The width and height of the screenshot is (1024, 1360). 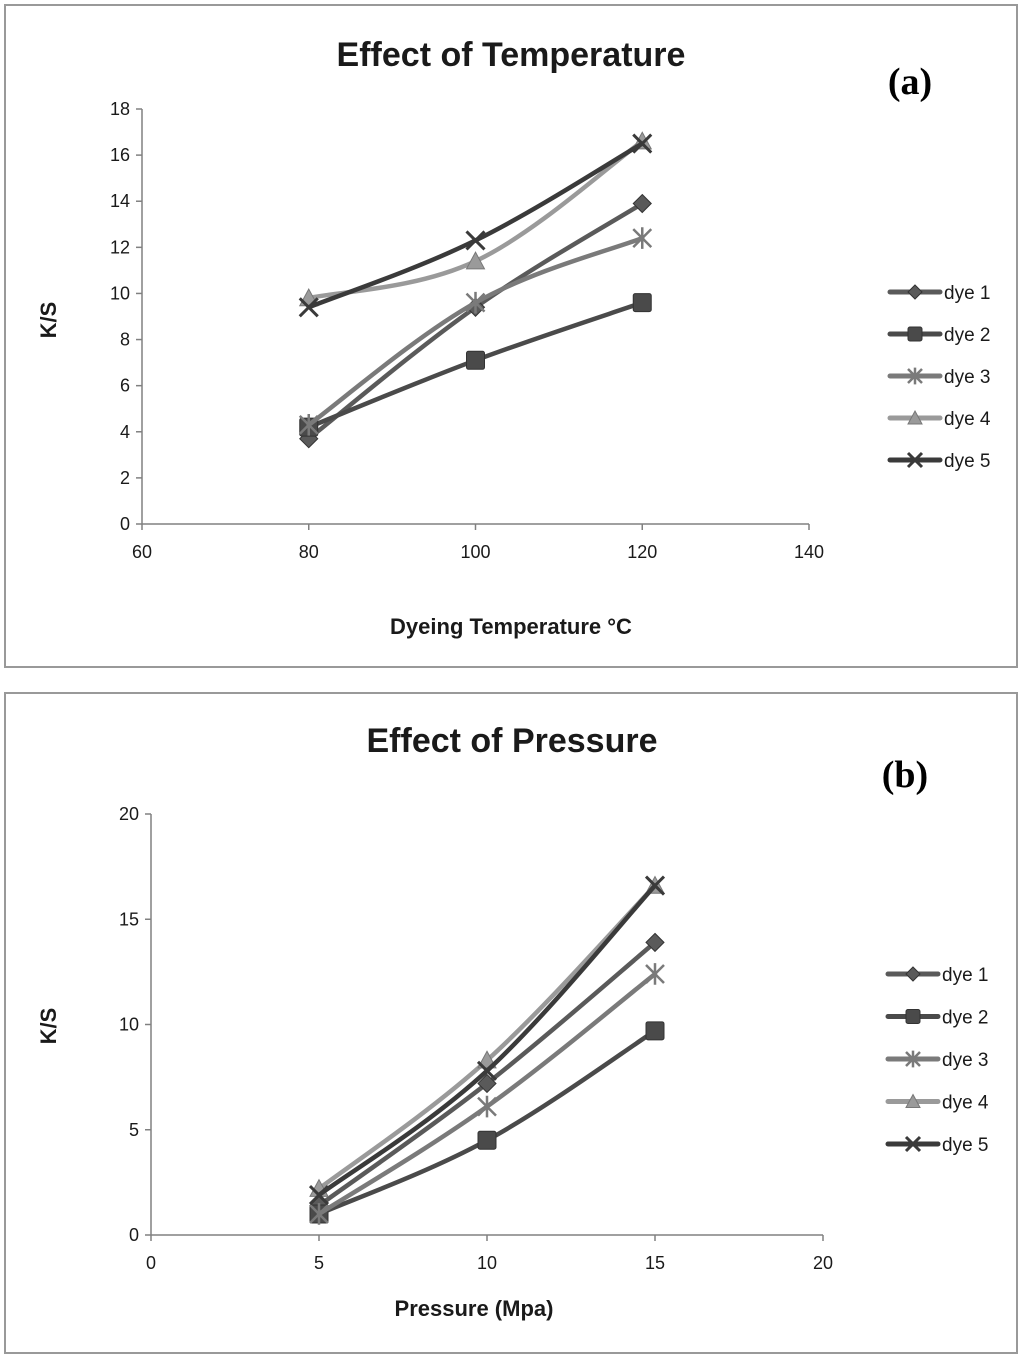 What do you see at coordinates (511, 55) in the screenshot?
I see `chart-title: Effect of Temperature` at bounding box center [511, 55].